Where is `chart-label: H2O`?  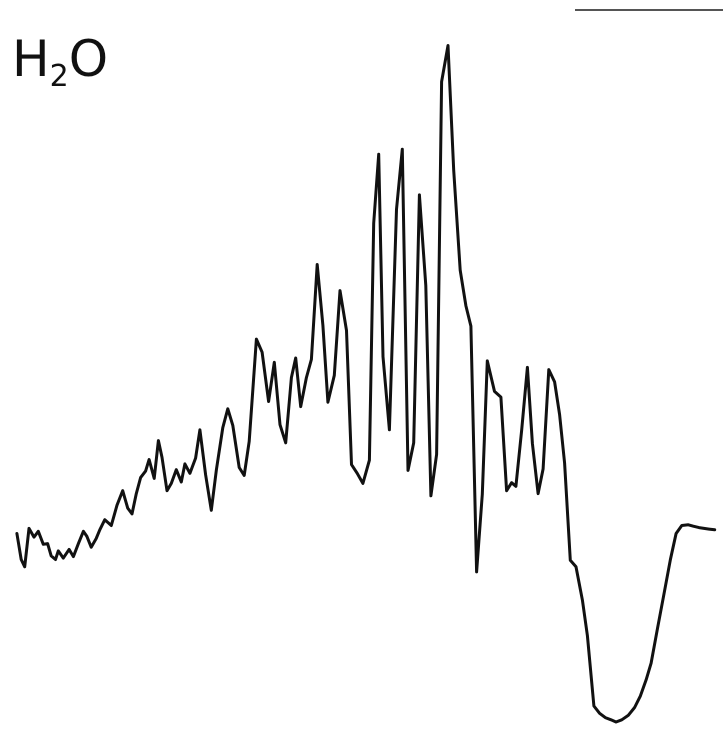
chart-label: H2O is located at coordinates (60, 63).